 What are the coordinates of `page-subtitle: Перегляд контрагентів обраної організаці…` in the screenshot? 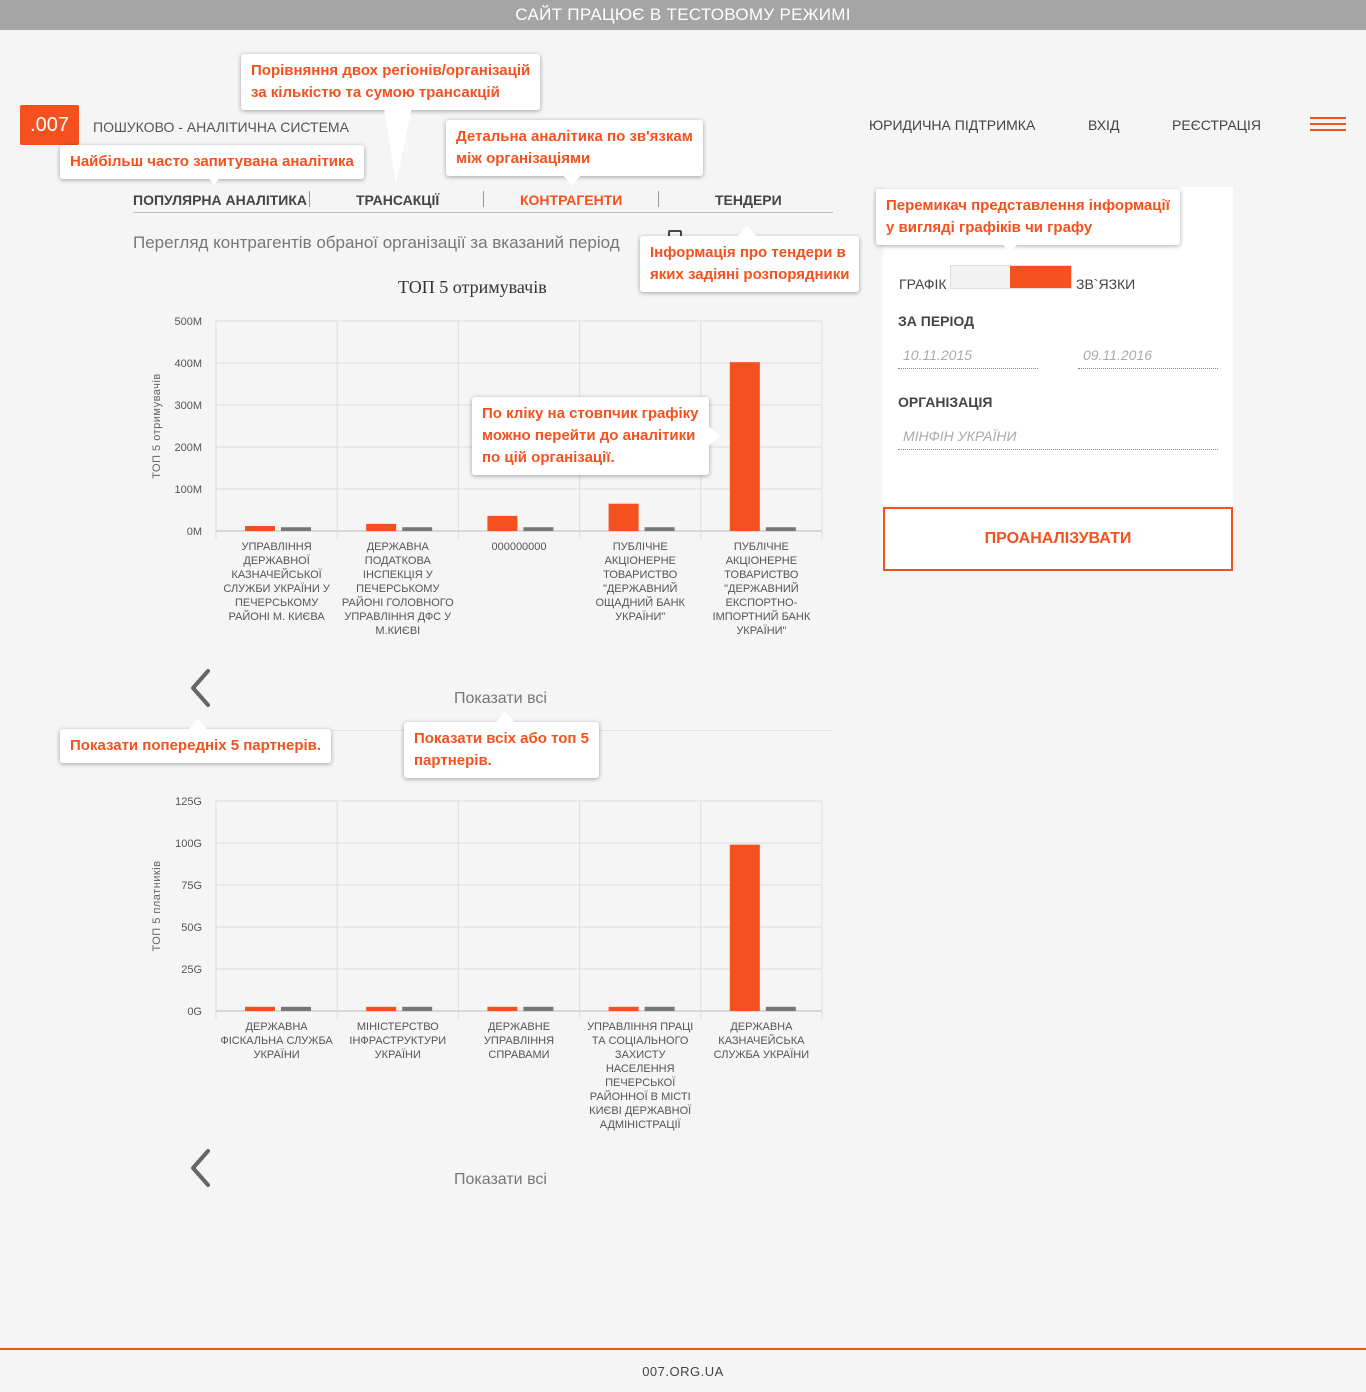 It's located at (376, 242).